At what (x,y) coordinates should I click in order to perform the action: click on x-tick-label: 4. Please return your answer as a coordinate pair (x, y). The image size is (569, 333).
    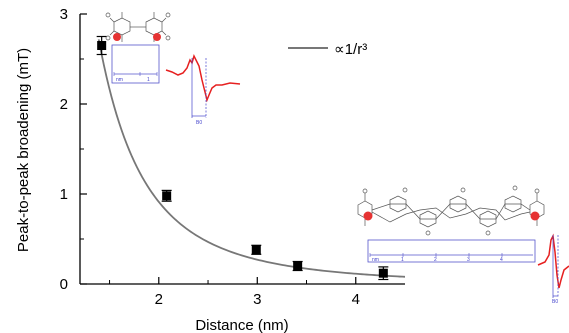
    Looking at the image, I should click on (356, 299).